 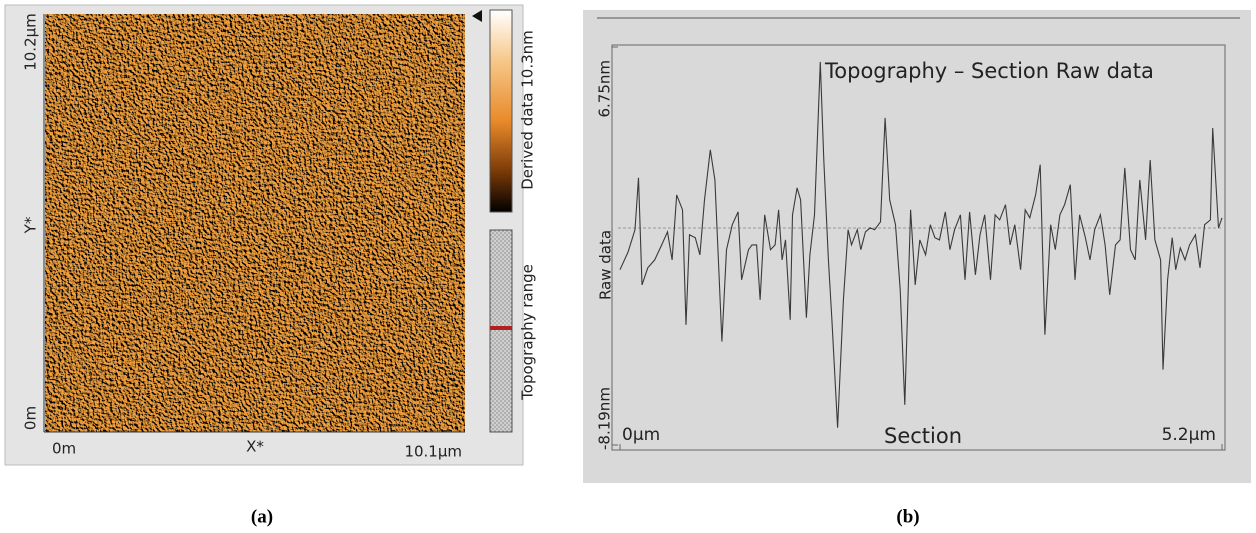 What do you see at coordinates (433, 452) in the screenshot?
I see `x-label: 10.1µm` at bounding box center [433, 452].